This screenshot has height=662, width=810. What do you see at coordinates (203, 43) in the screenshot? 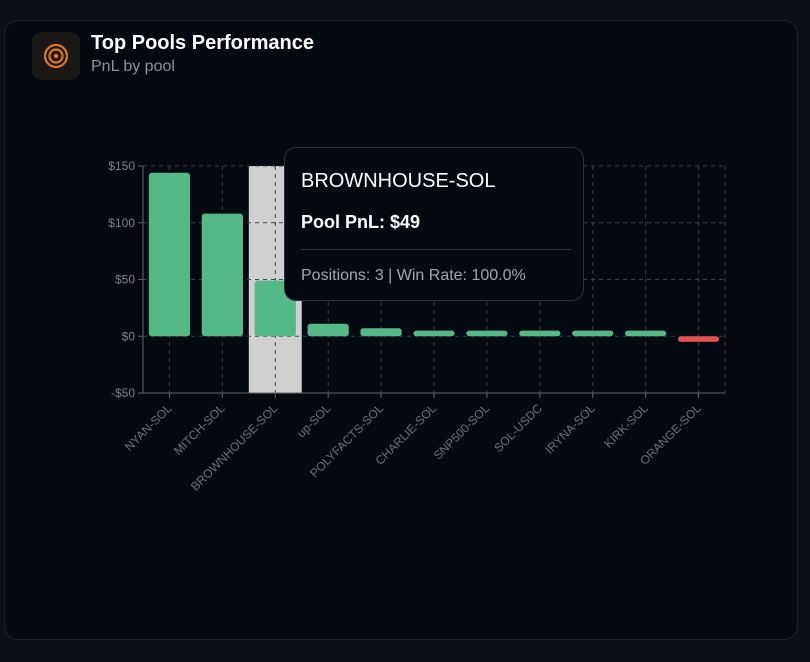
I see `card-title: Top Pools Performance` at bounding box center [203, 43].